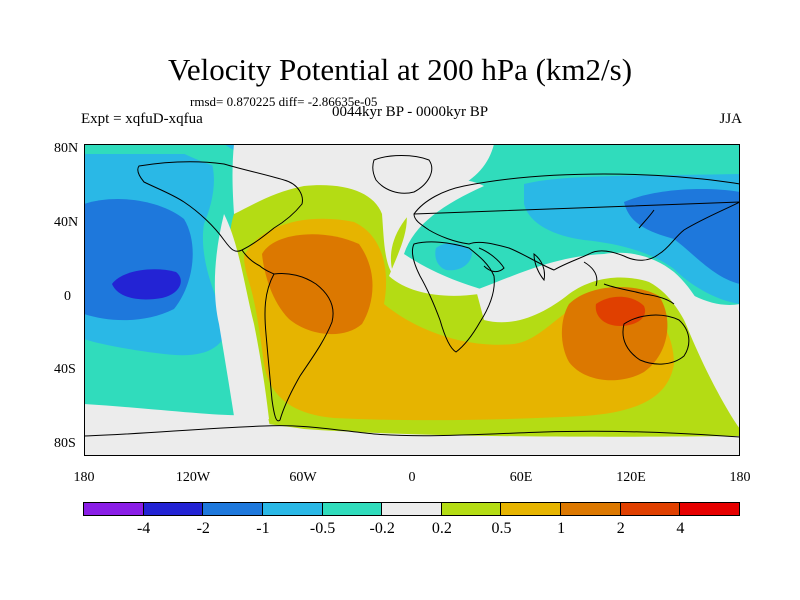  What do you see at coordinates (412, 477) in the screenshot?
I see `lon-label-0: 0` at bounding box center [412, 477].